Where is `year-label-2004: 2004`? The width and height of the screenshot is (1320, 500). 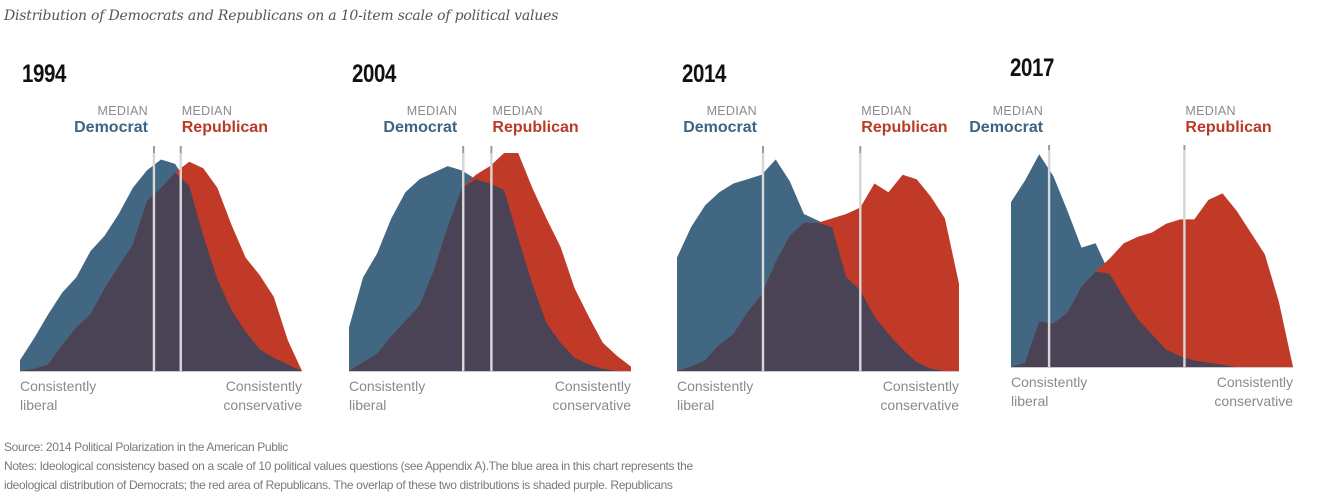
year-label-2004: 2004 is located at coordinates (374, 74).